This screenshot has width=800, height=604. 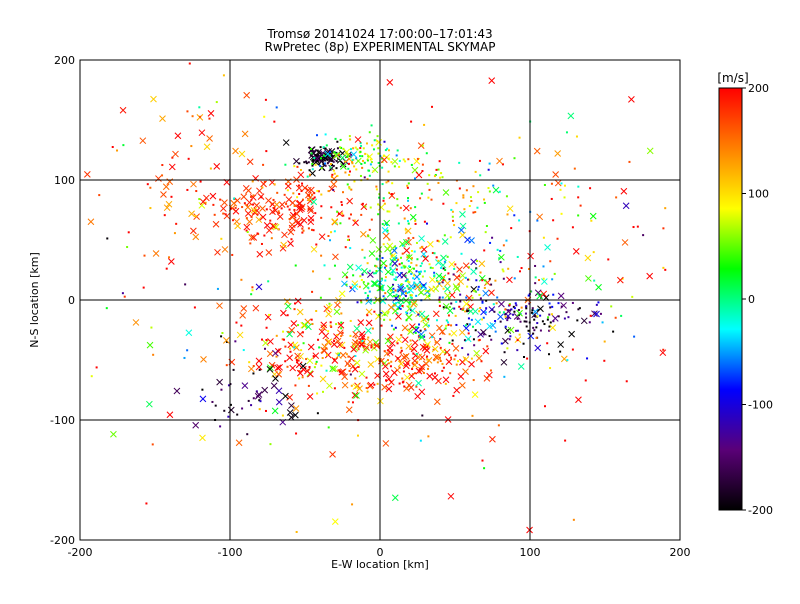 What do you see at coordinates (730, 299) in the screenshot?
I see `colorbar` at bounding box center [730, 299].